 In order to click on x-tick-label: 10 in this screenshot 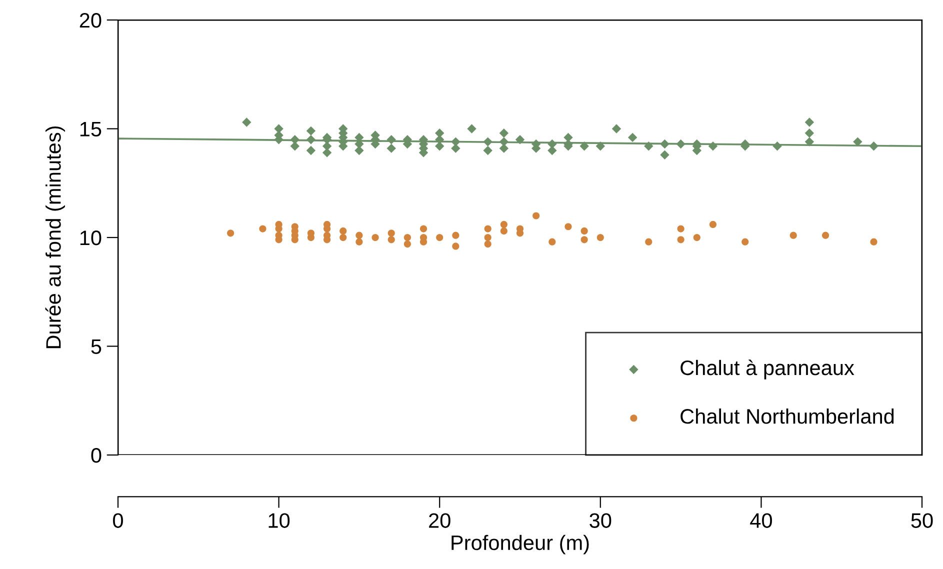, I will do `click(279, 520)`.